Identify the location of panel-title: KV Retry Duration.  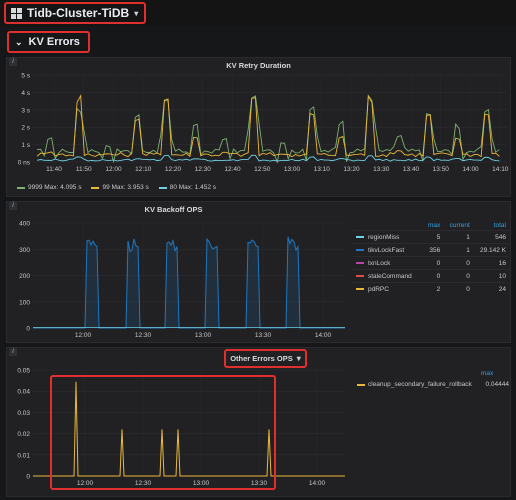
(258, 65).